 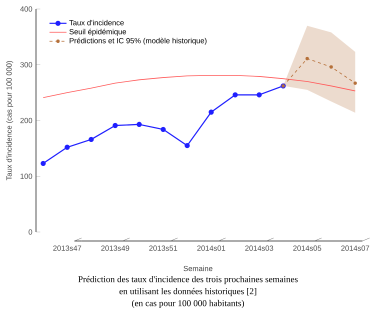 I want to click on text: (en cas pour 100 000 habitants), so click(x=188, y=304).